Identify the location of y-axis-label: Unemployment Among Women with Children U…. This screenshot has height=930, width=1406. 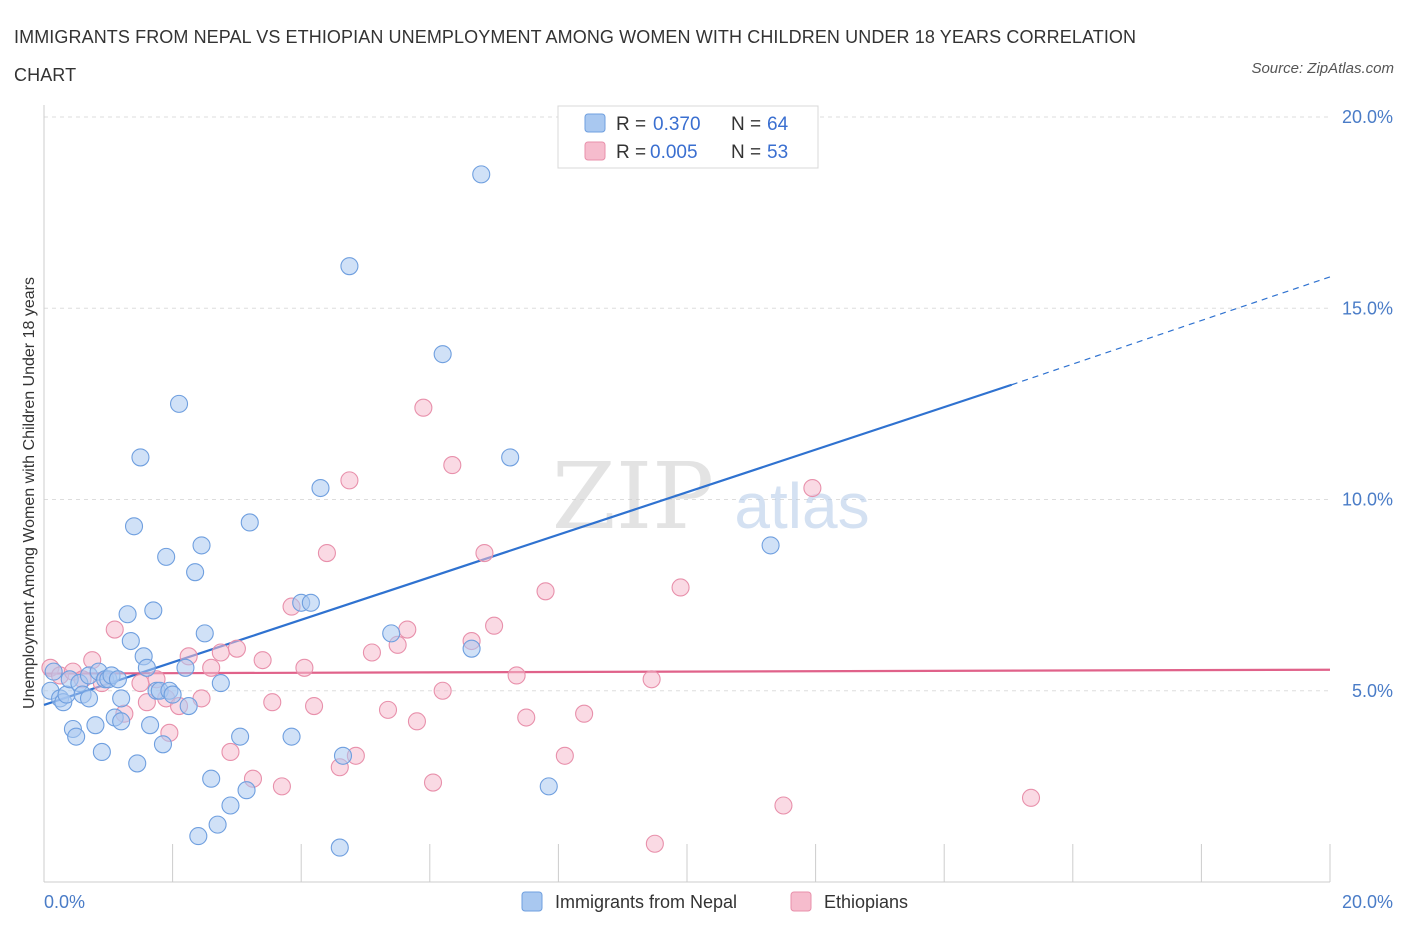
(29, 493).